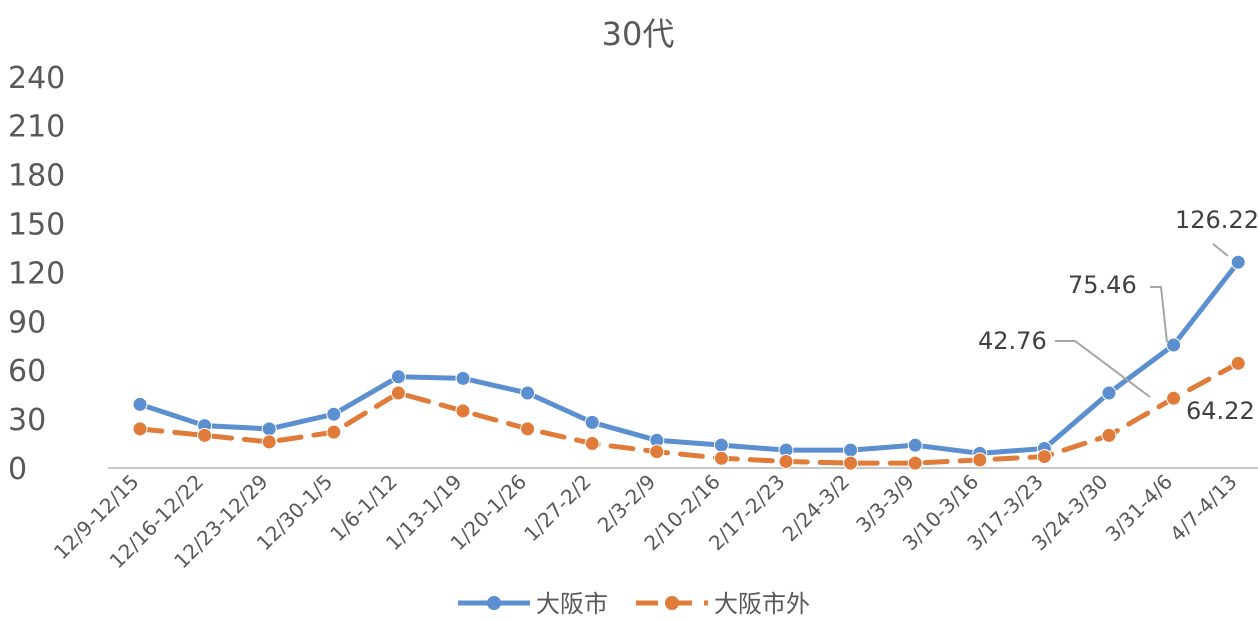  I want to click on y-axis: 0 30 60 90 120 150 180 210 240, so click(36, 274).